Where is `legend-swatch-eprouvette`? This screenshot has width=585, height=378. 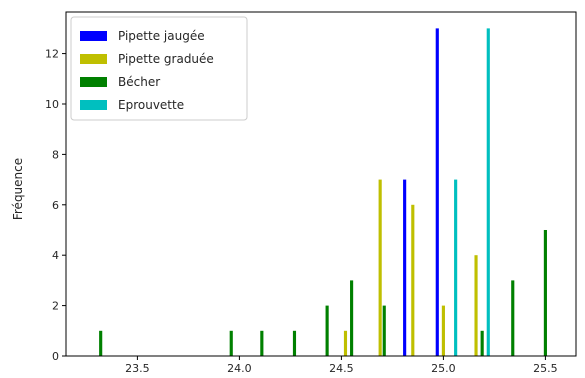 legend-swatch-eprouvette is located at coordinates (93, 105).